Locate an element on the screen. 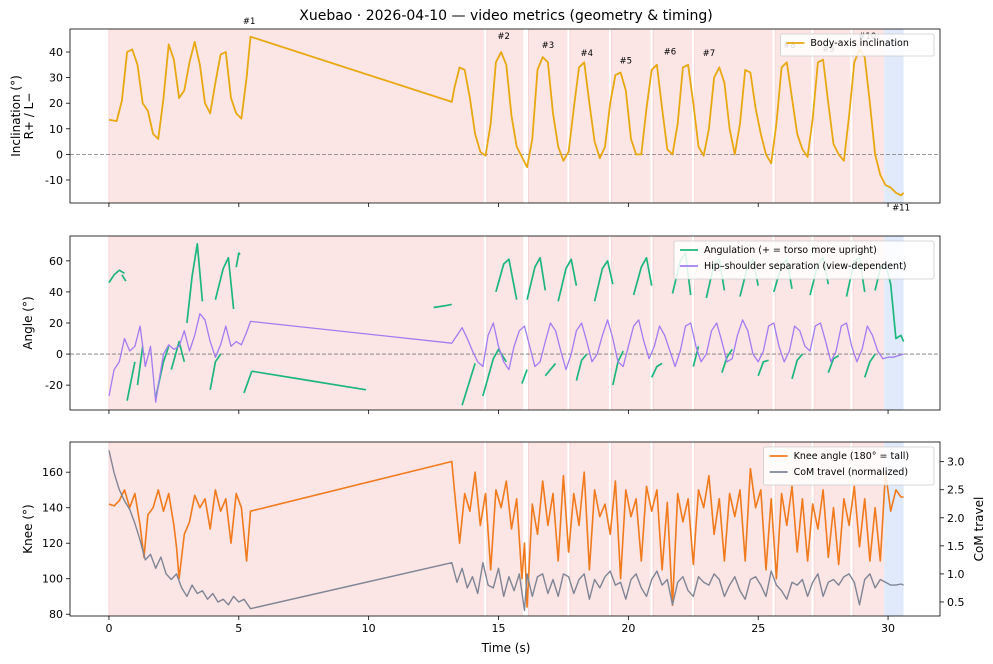 This screenshot has width=993, height=664. y-right-tick-label: 3.0 is located at coordinates (956, 462).